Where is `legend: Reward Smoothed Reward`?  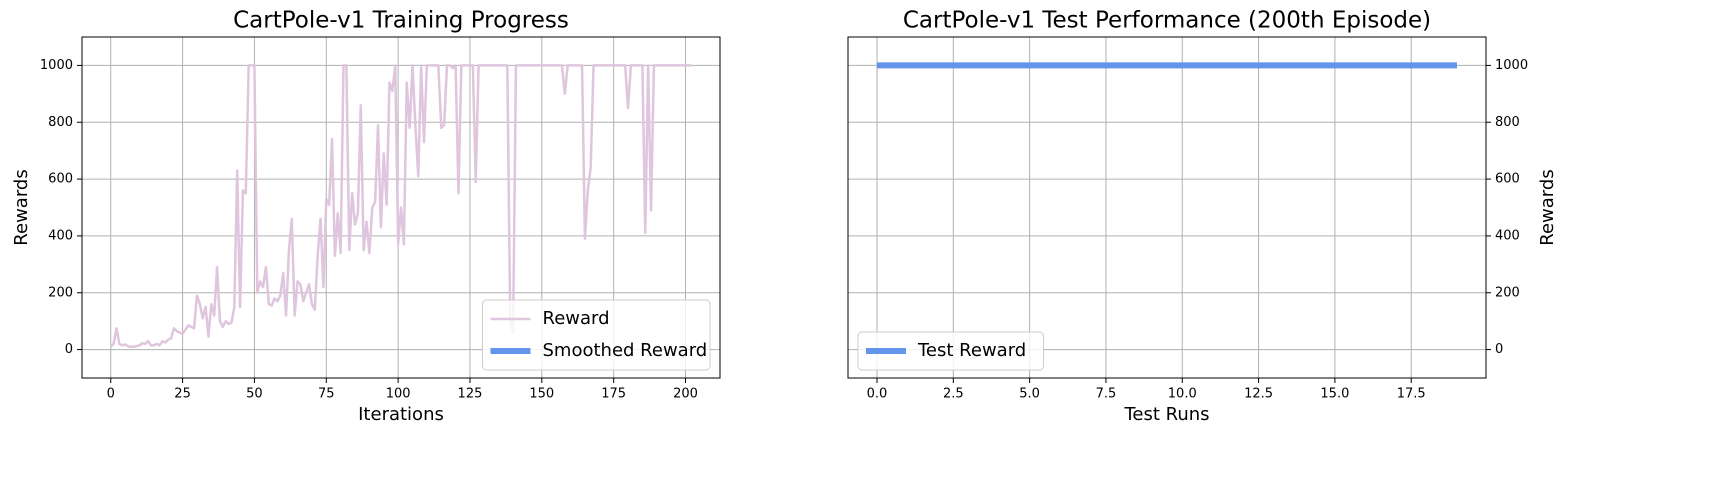 legend: Reward Smoothed Reward is located at coordinates (596, 335).